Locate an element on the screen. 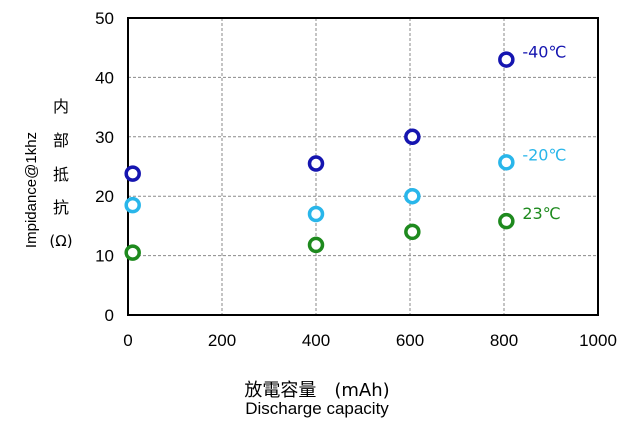  series-label: -20℃ is located at coordinates (544, 154).